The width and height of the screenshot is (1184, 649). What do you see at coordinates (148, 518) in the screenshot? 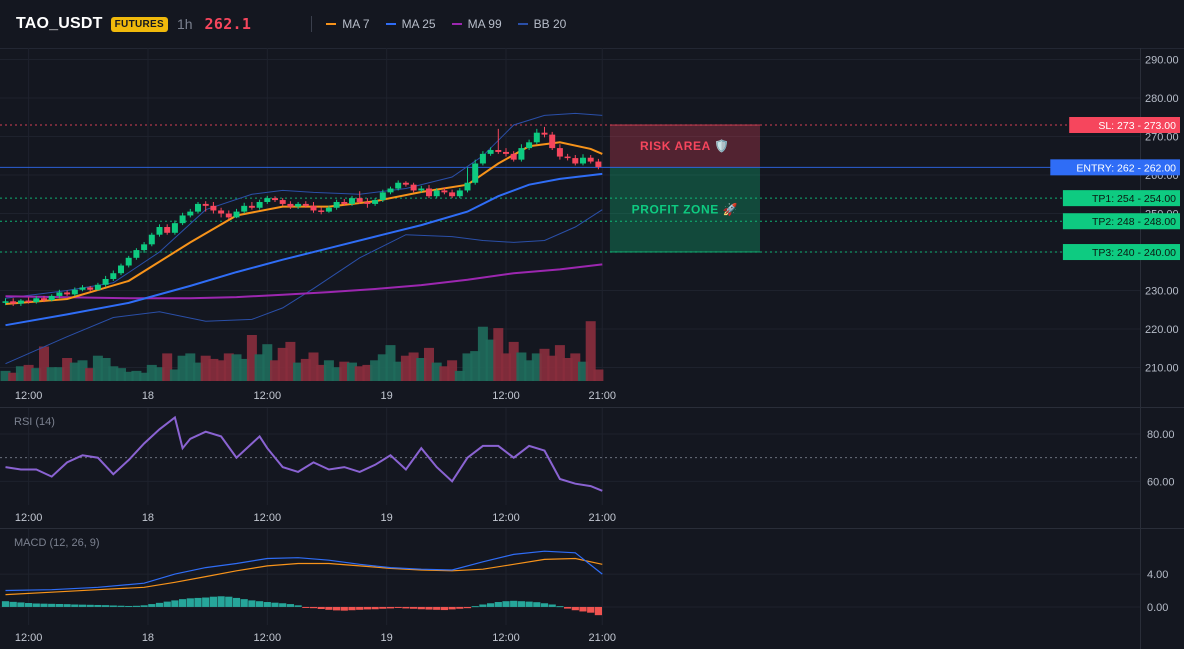
I see `time-tick-label: 18` at bounding box center [148, 518].